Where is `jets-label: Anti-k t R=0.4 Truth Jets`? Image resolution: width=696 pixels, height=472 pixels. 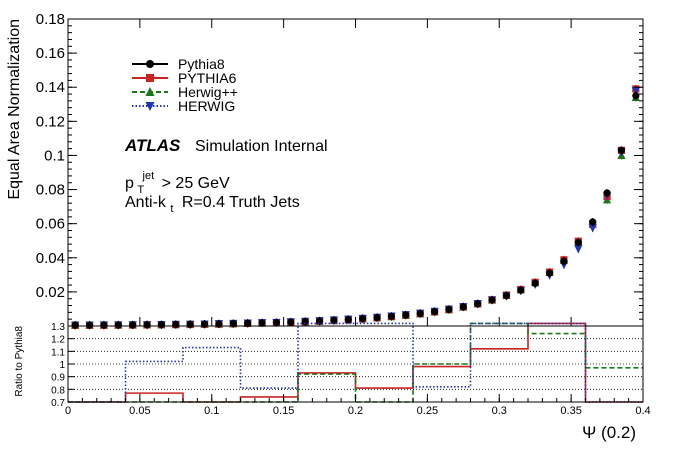
jets-label: Anti-k t R=0.4 Truth Jets is located at coordinates (212, 205).